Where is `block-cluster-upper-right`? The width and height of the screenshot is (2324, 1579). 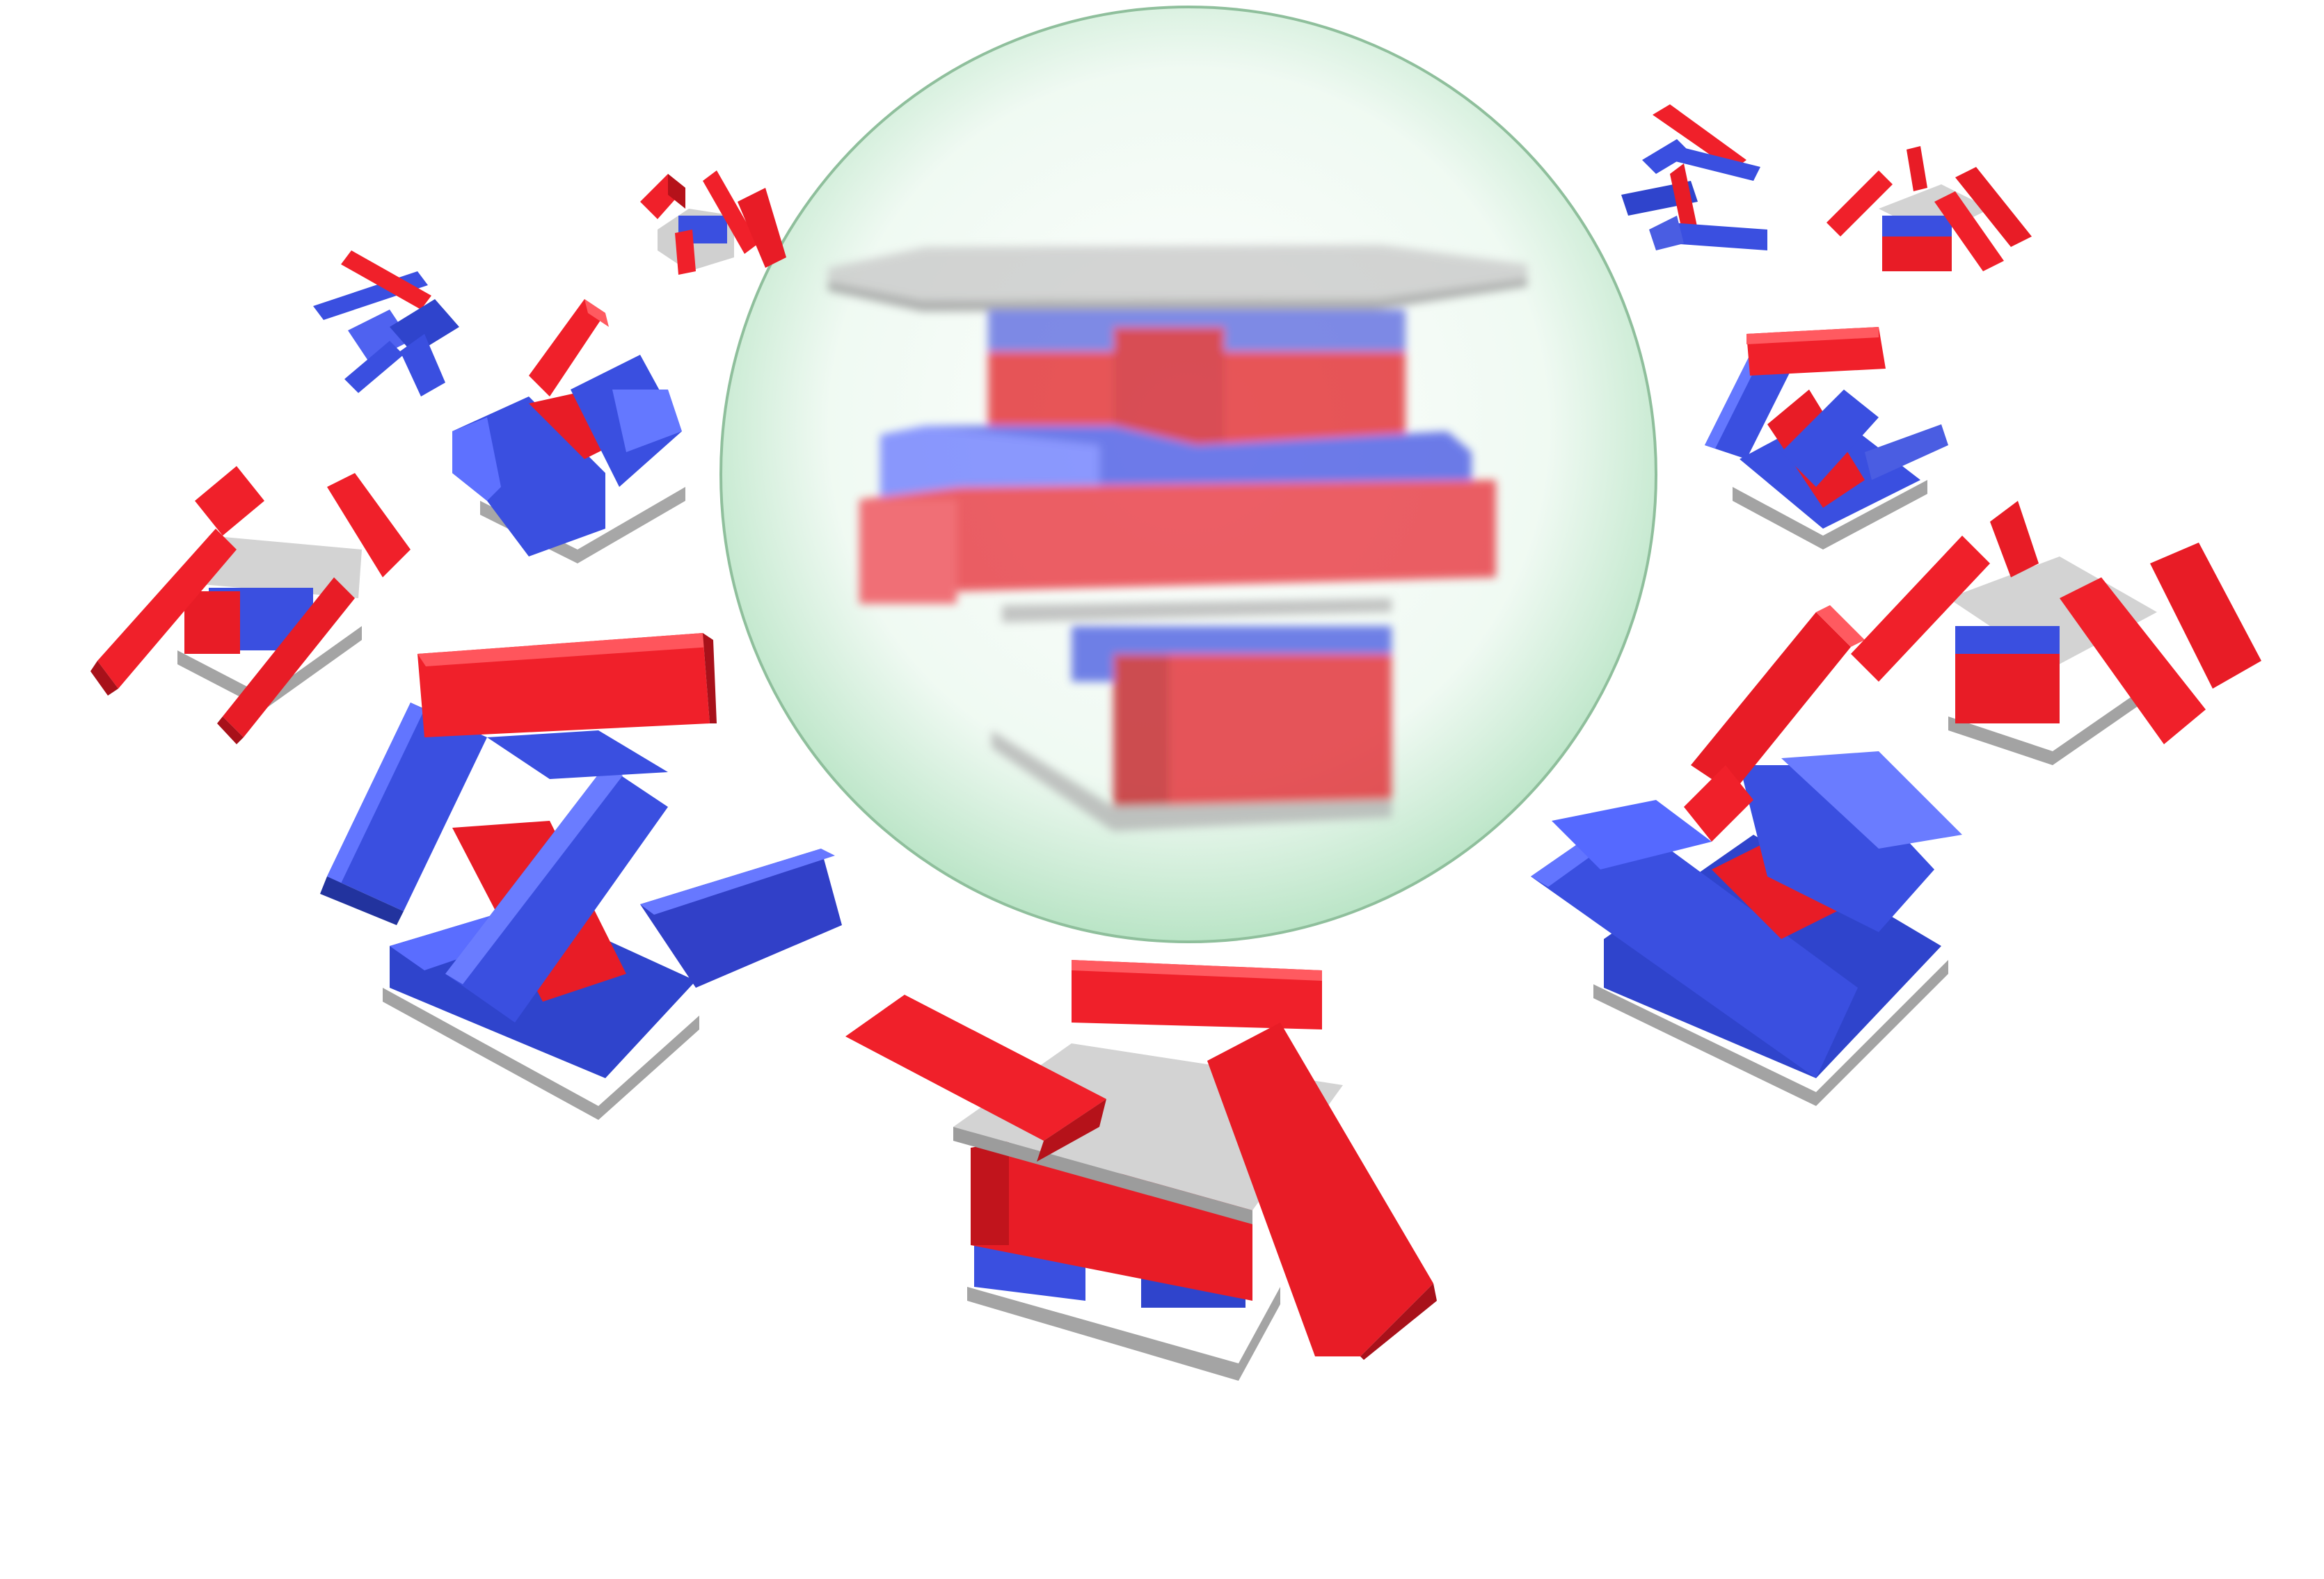 block-cluster-upper-right is located at coordinates (1826, 439).